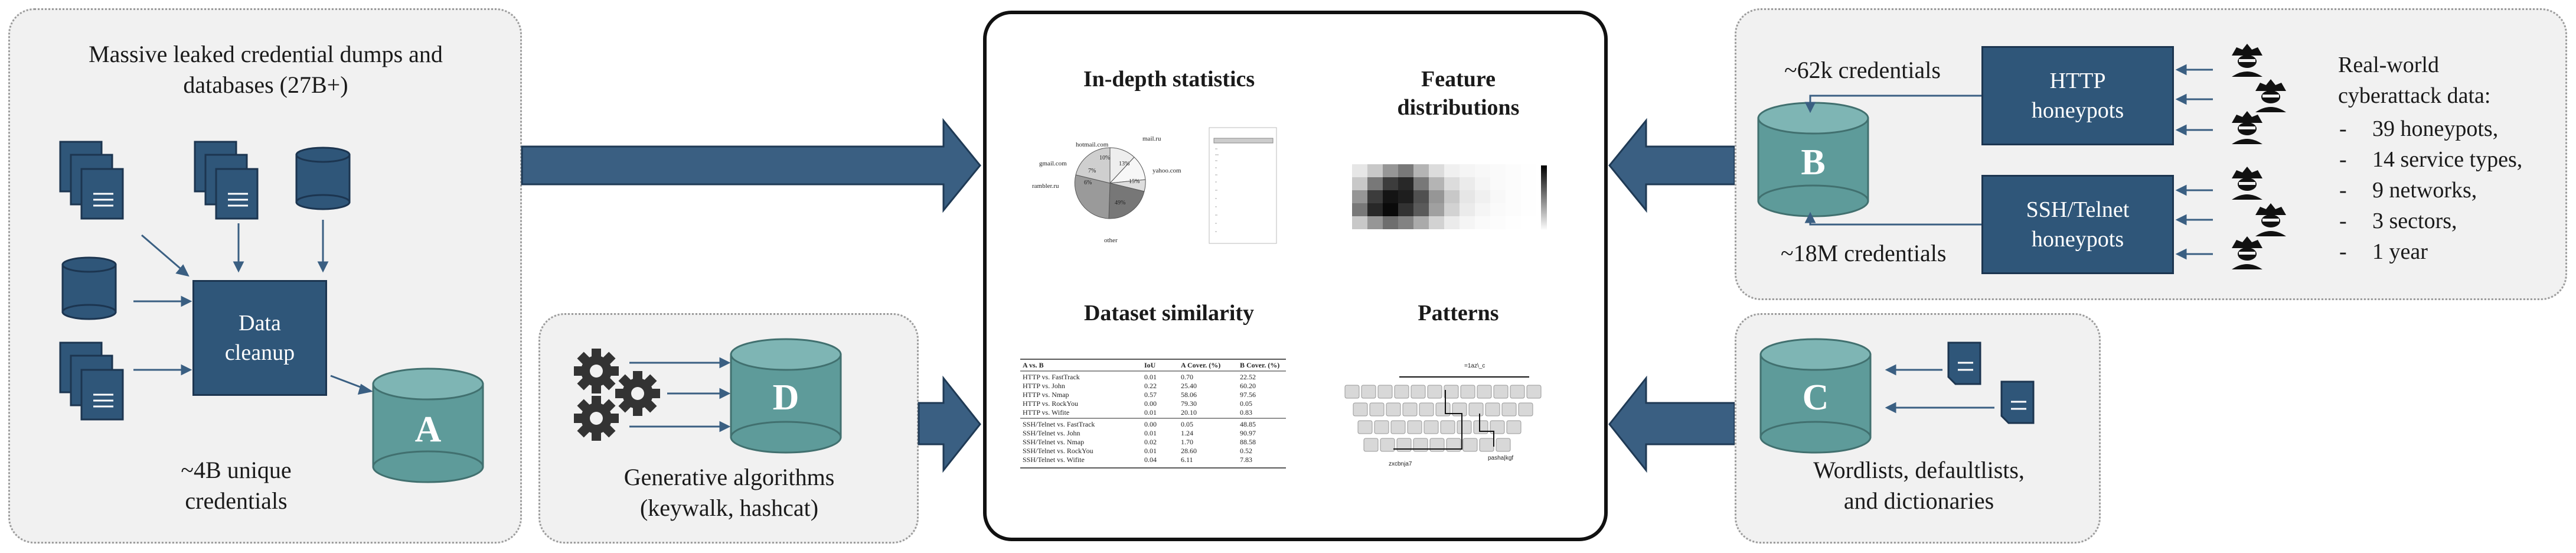 The width and height of the screenshot is (2576, 553). Describe the element at coordinates (786, 396) in the screenshot. I see `database-d-cylinder` at that location.